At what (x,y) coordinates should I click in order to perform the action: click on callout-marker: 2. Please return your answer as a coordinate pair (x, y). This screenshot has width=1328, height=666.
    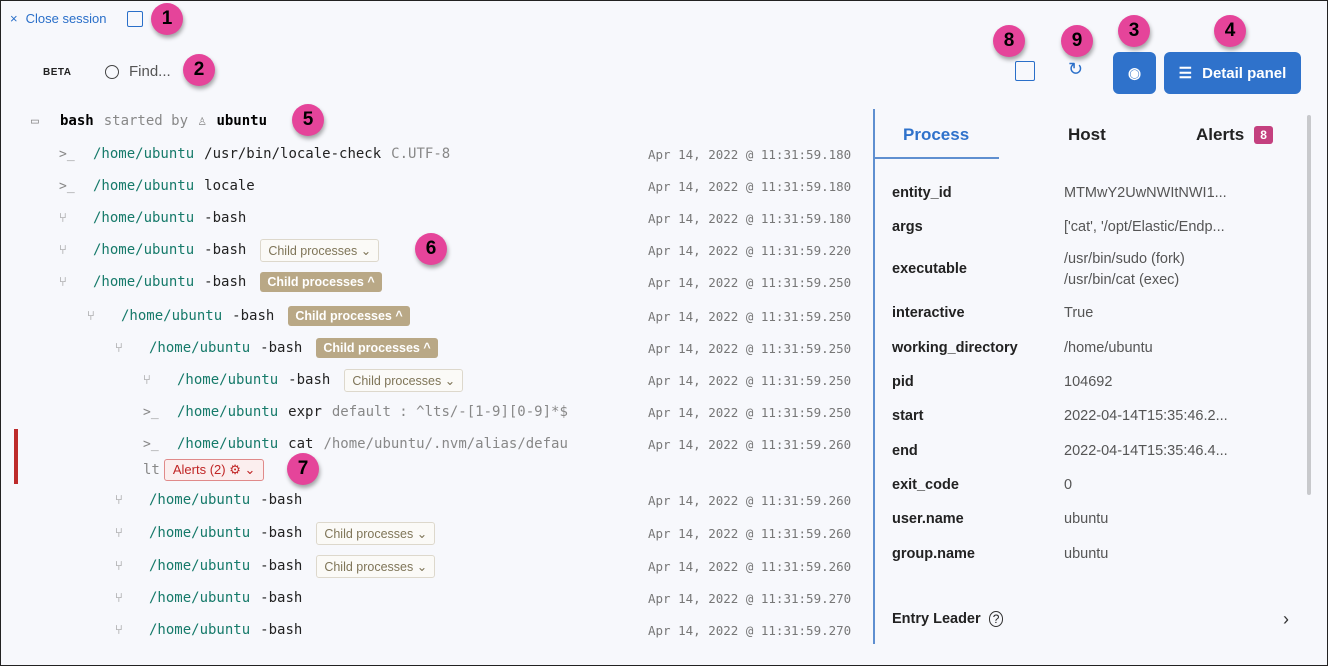
    Looking at the image, I should click on (199, 70).